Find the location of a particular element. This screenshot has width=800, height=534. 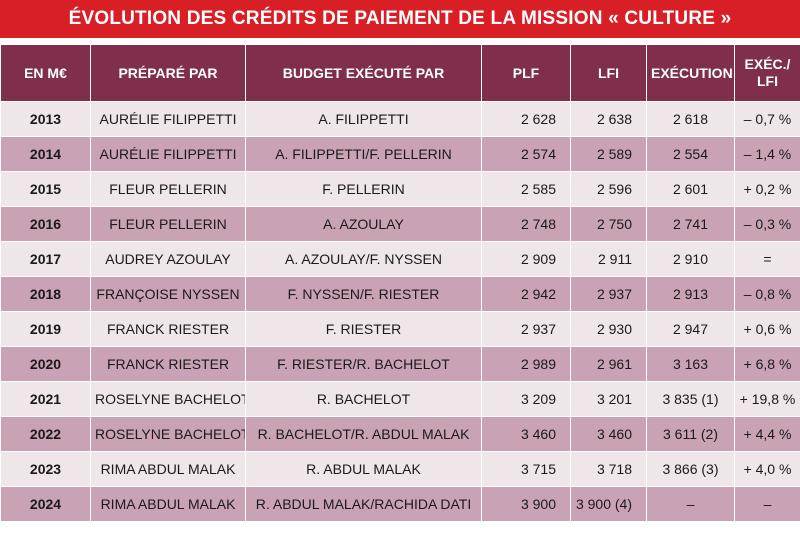

execution-cell: 2 913 is located at coordinates (690, 294).